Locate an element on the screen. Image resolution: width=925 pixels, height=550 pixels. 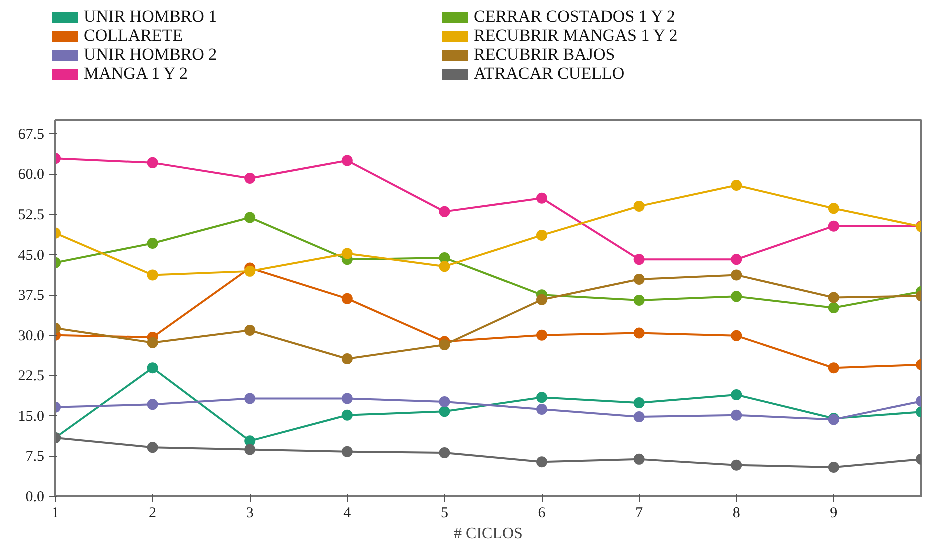
x-tick-label: 5 is located at coordinates (444, 514).